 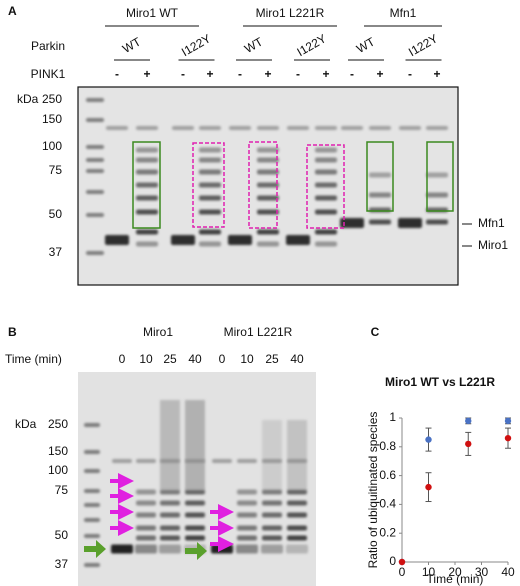 What do you see at coordinates (455, 572) in the screenshot?
I see `x-tick-label: 20` at bounding box center [455, 572].